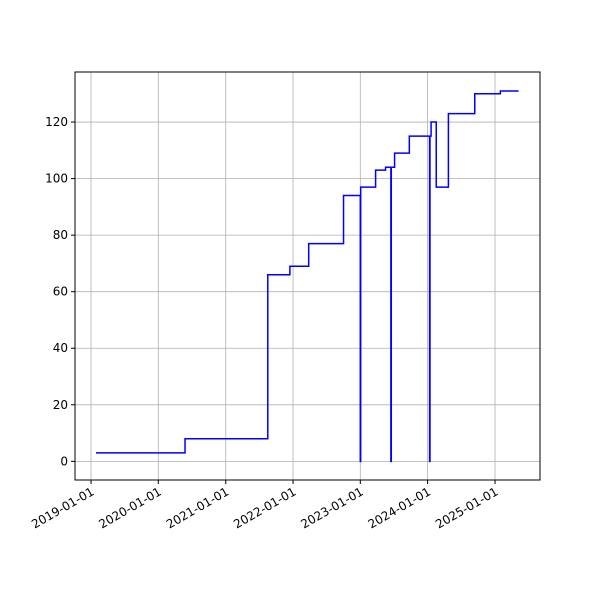 This screenshot has width=600, height=604. I want to click on x-tick-label: 2023-01-01, so click(331, 507).